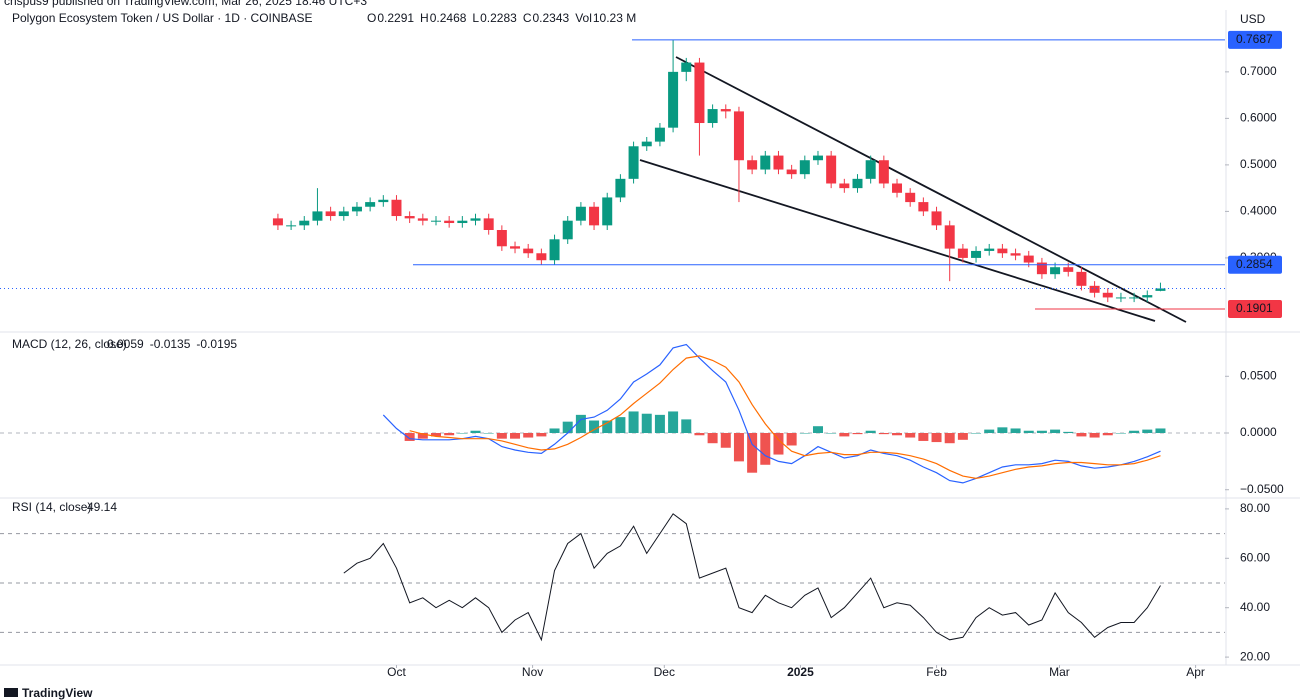  Describe the element at coordinates (897, 240) in the screenshot. I see `trendline` at that location.